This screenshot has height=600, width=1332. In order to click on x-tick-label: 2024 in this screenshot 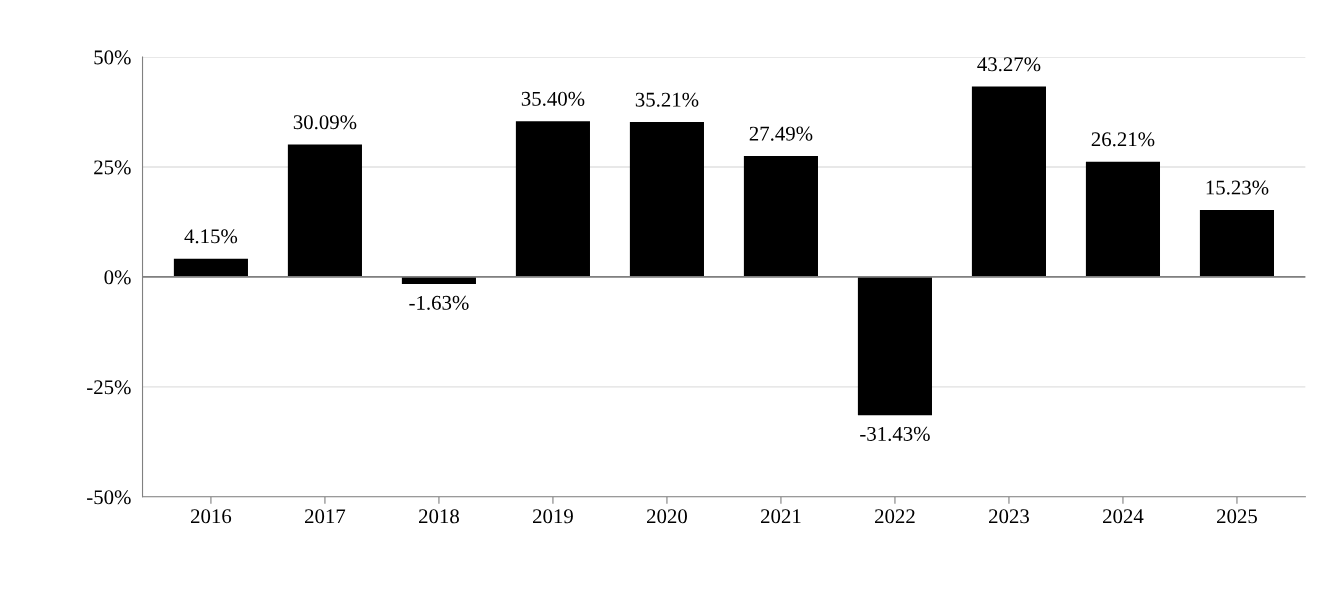, I will do `click(1123, 516)`.